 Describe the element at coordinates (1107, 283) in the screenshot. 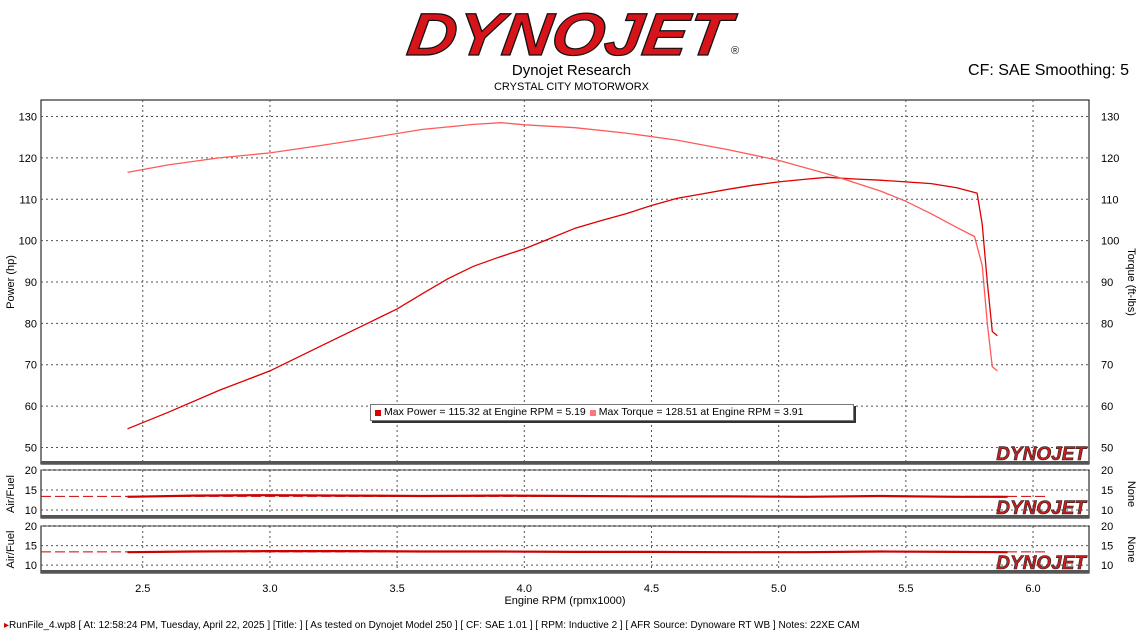

I see `y2-tick-label: 90` at that location.